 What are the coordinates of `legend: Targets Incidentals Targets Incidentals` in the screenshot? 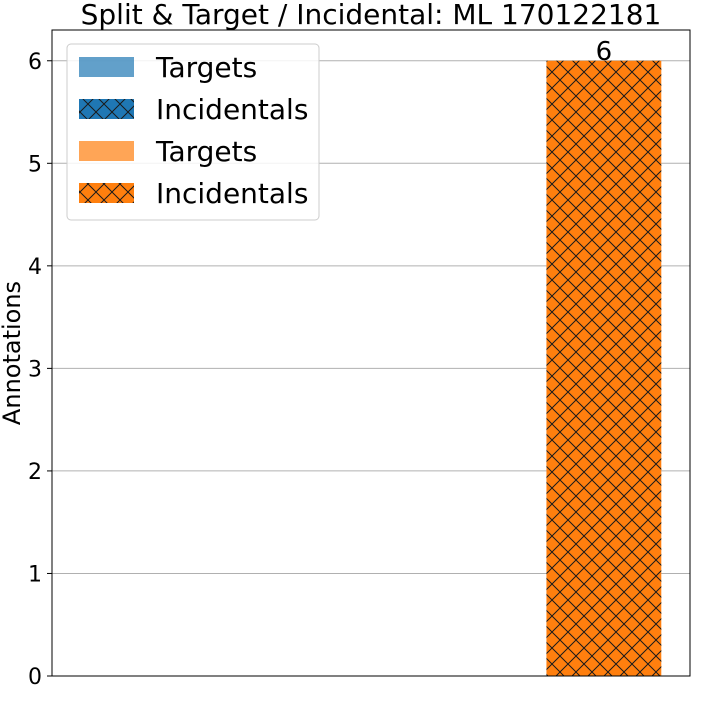 It's located at (193, 132).